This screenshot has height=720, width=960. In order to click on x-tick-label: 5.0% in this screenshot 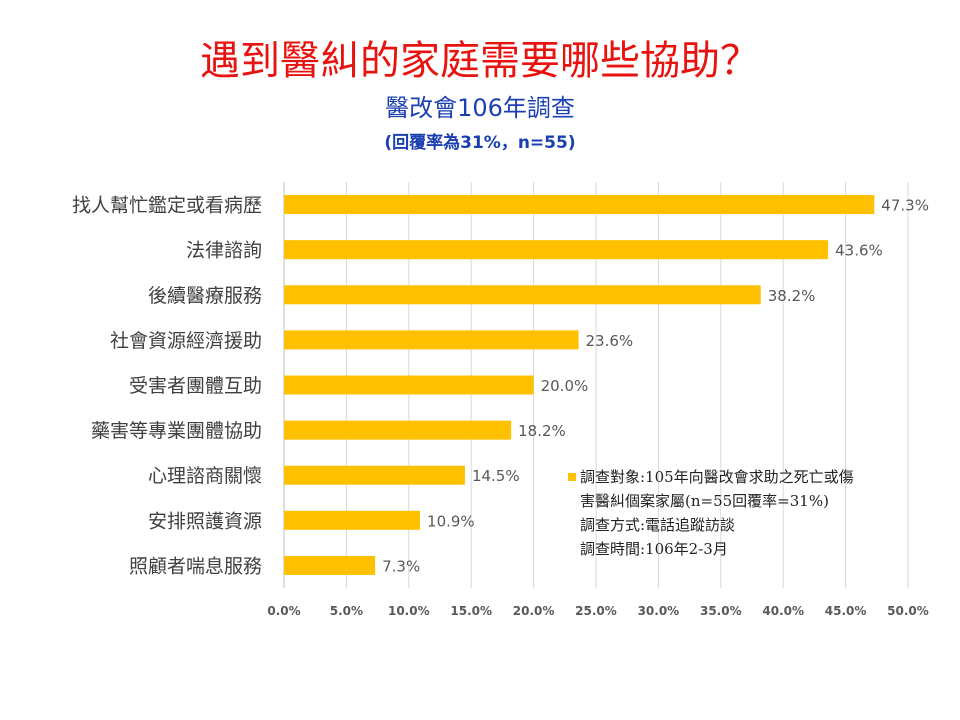, I will do `click(346, 611)`.